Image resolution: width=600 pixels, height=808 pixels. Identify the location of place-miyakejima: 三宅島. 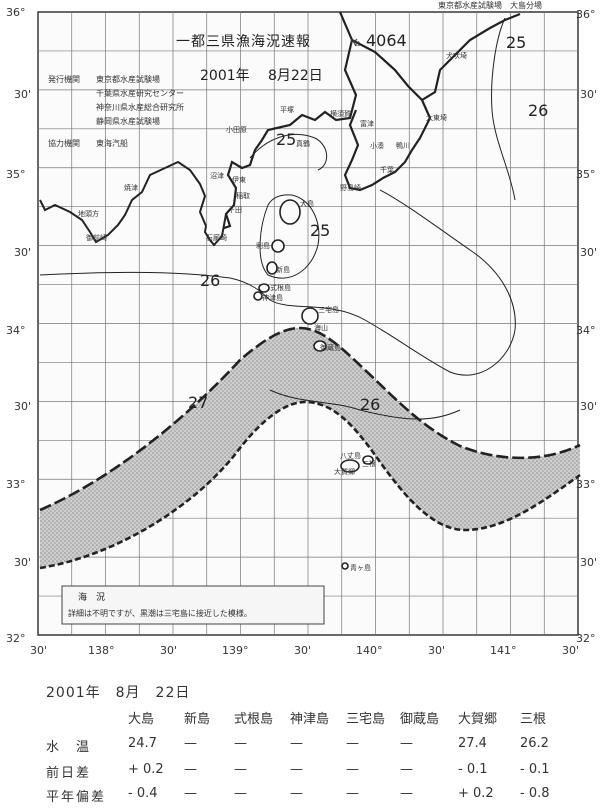
(328, 309).